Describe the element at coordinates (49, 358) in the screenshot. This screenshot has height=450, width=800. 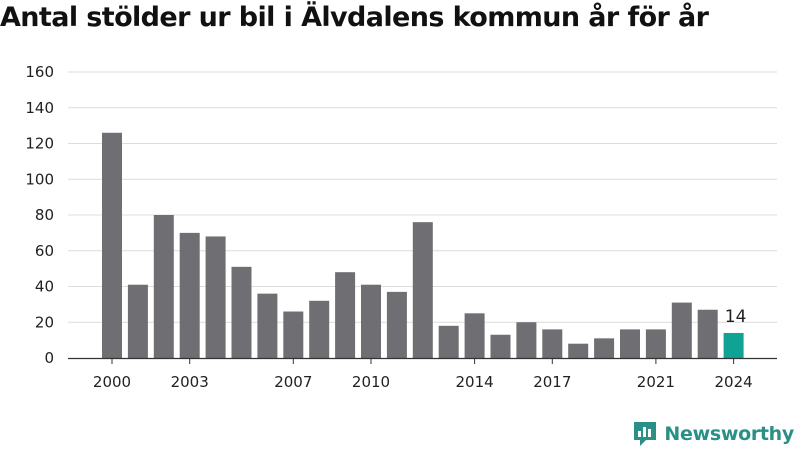
I see `y-tick-label: 0` at that location.